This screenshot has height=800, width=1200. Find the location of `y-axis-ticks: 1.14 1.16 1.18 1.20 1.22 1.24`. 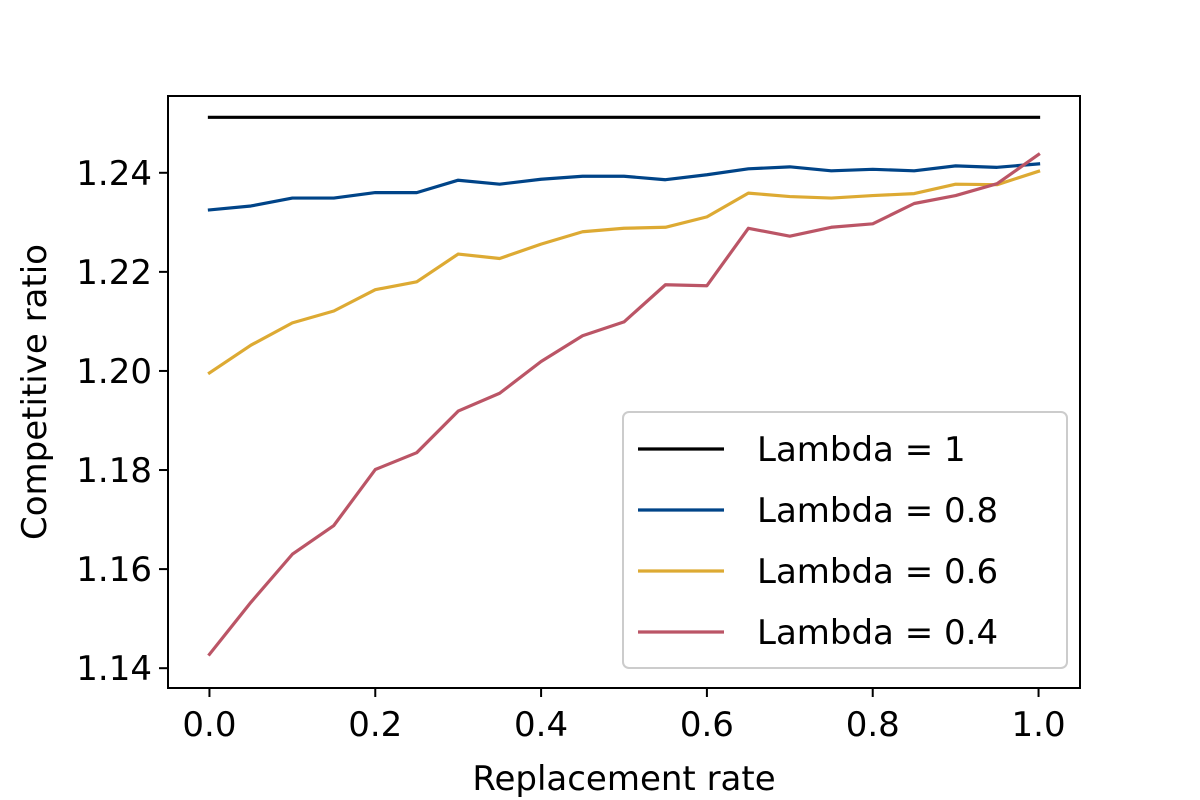

y-axis-ticks: 1.14 1.16 1.18 1.20 1.22 1.24 is located at coordinates (122, 421).